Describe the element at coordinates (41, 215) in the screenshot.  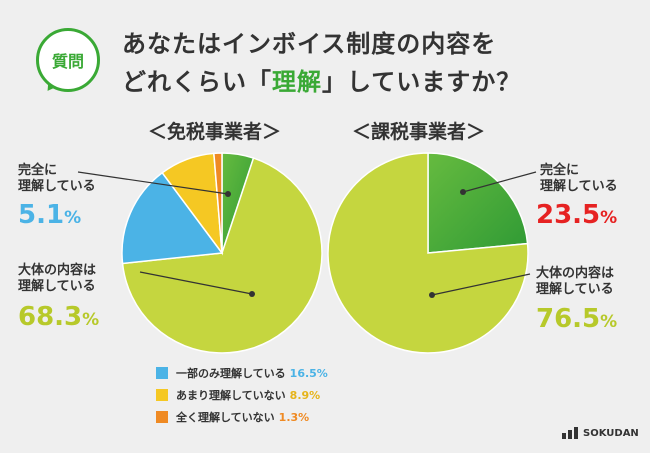
I see `pct-exempt-full-value: 5.1` at that location.